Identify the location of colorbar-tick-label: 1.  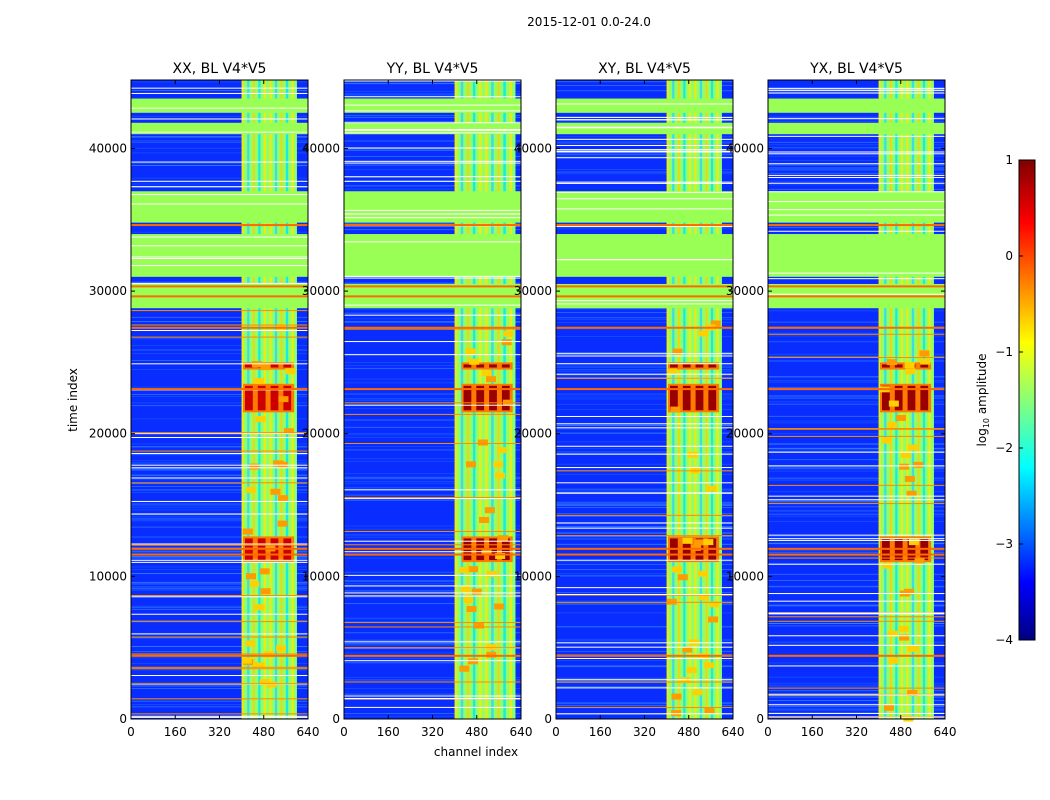
(1009, 160).